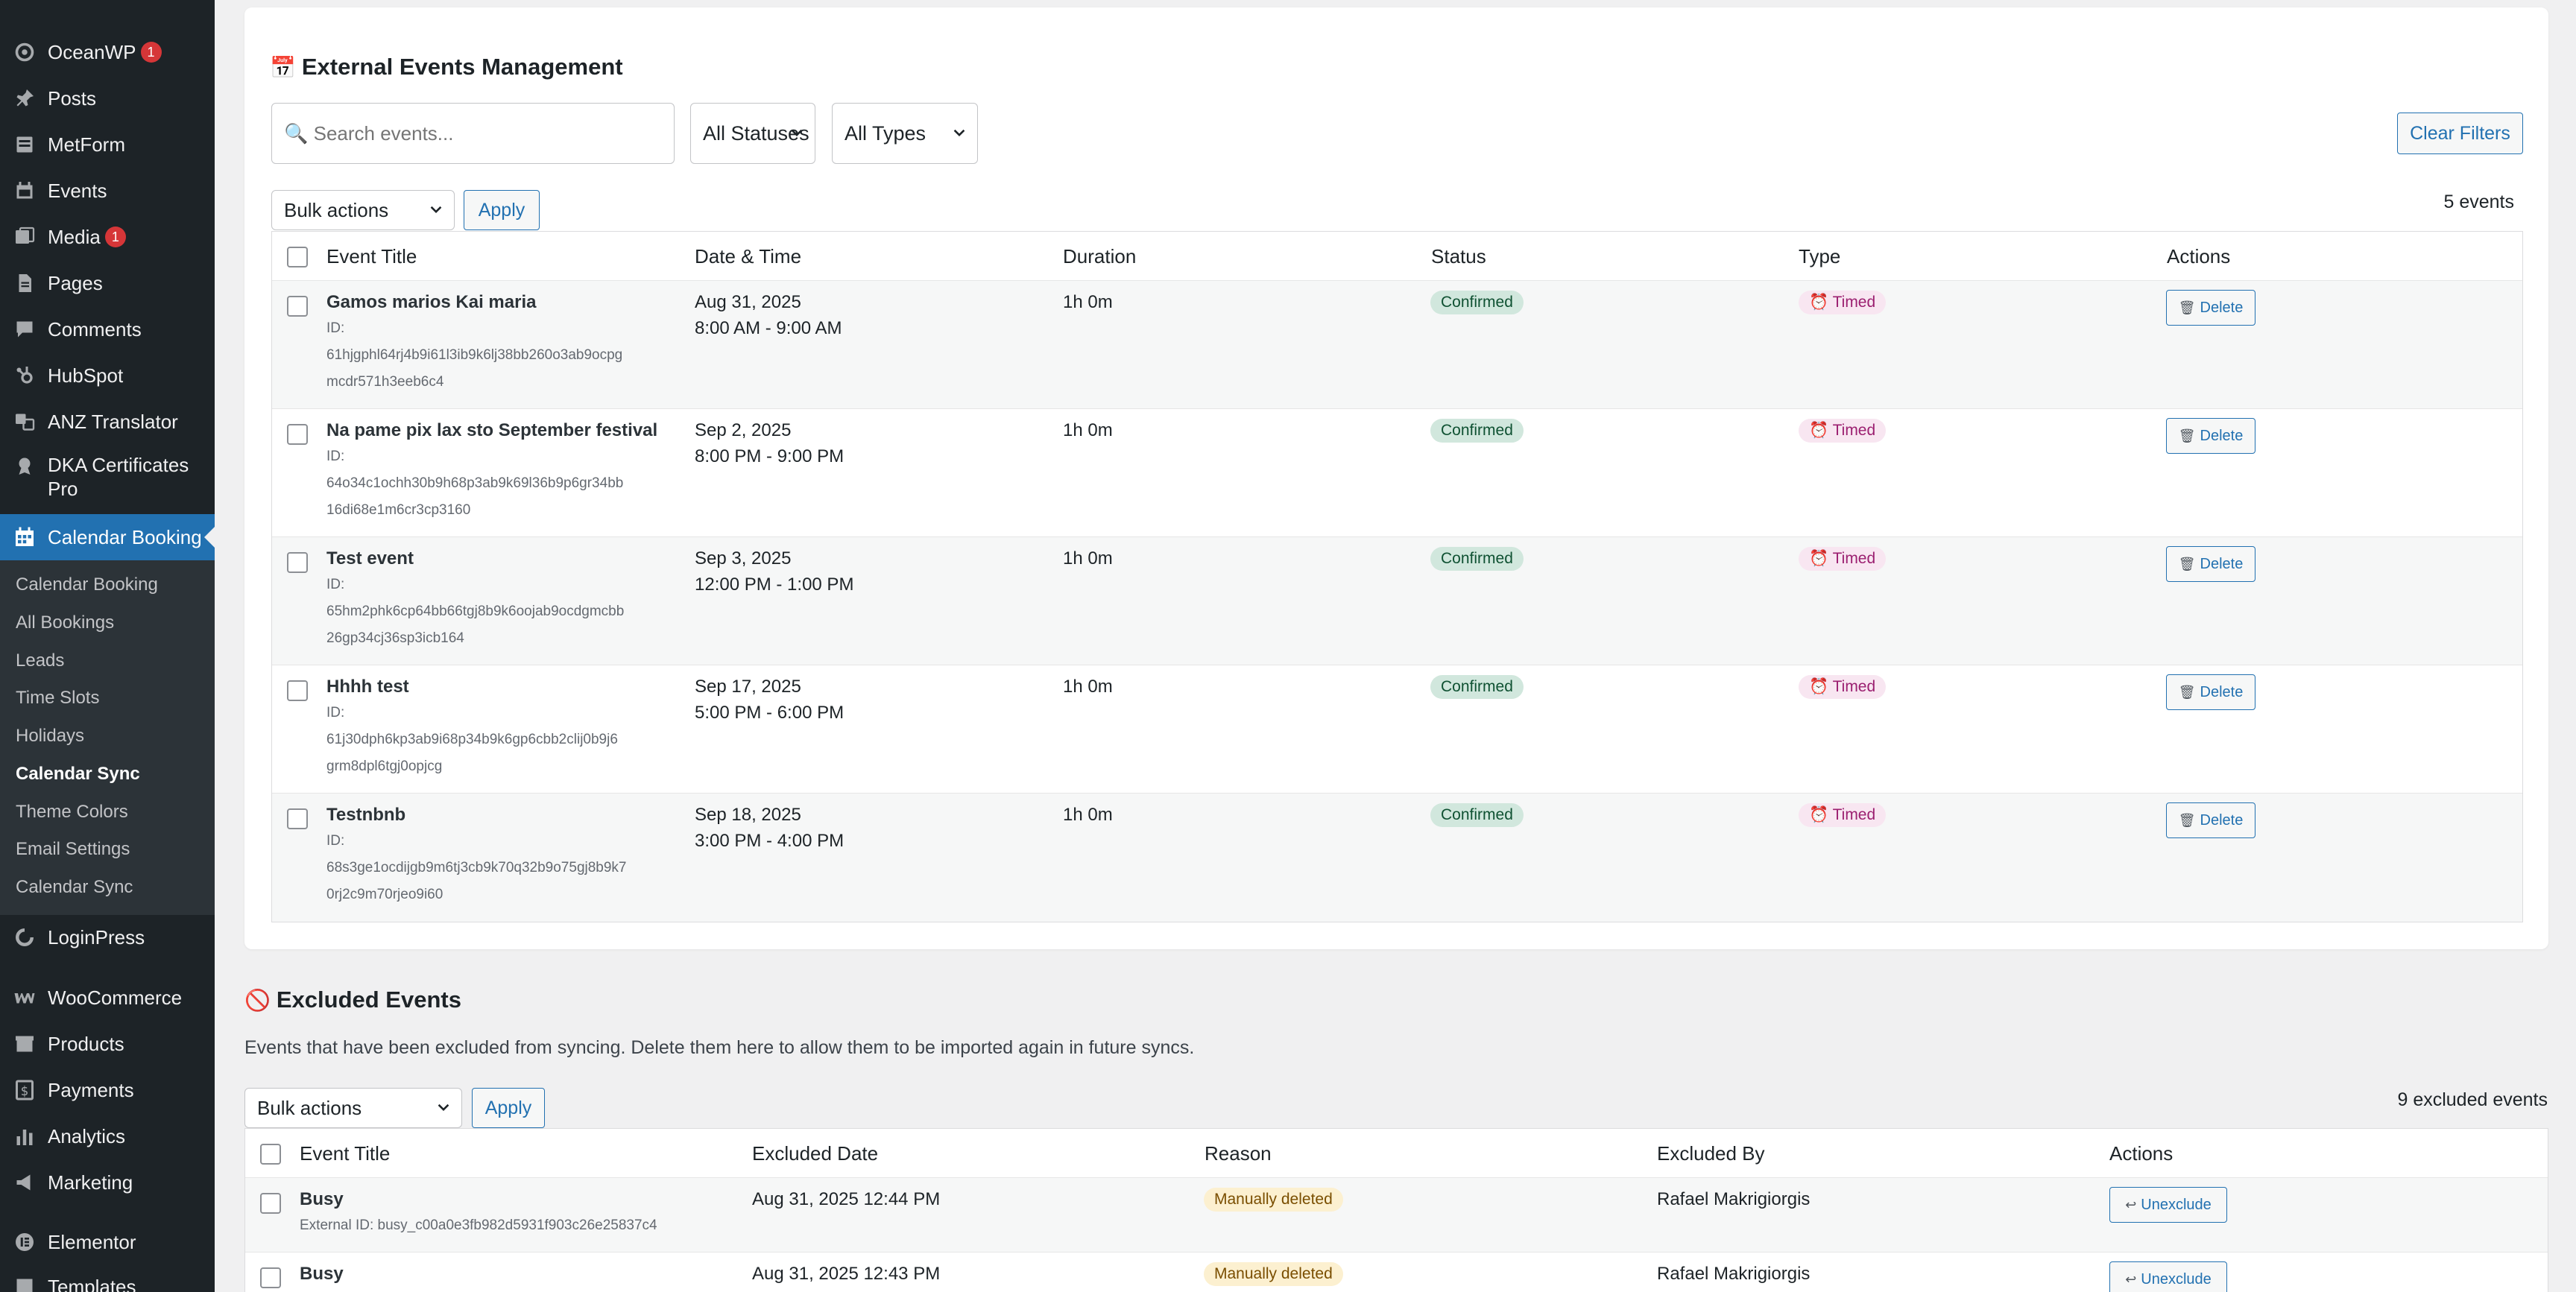  I want to click on sidebar-item-label: Media, so click(74, 237).